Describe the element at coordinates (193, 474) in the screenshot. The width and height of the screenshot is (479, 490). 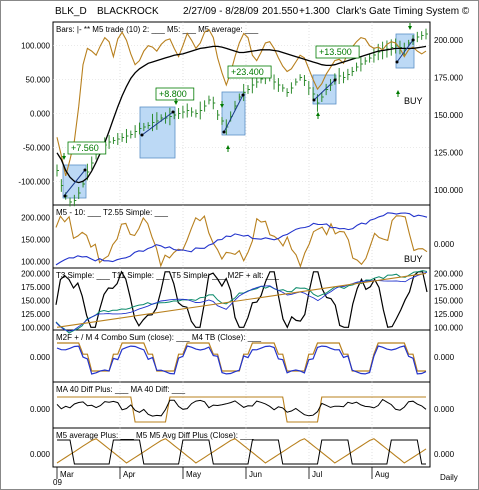
I see `month-label-may: May` at that location.